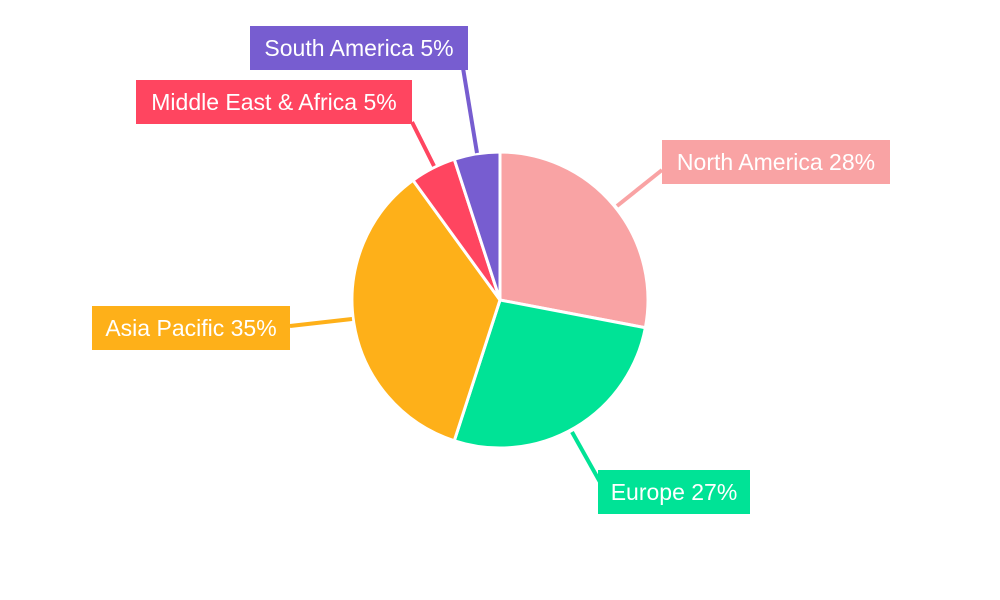 This screenshot has width=1000, height=600. I want to click on label-text: Asia Pacific 35%, so click(190, 328).